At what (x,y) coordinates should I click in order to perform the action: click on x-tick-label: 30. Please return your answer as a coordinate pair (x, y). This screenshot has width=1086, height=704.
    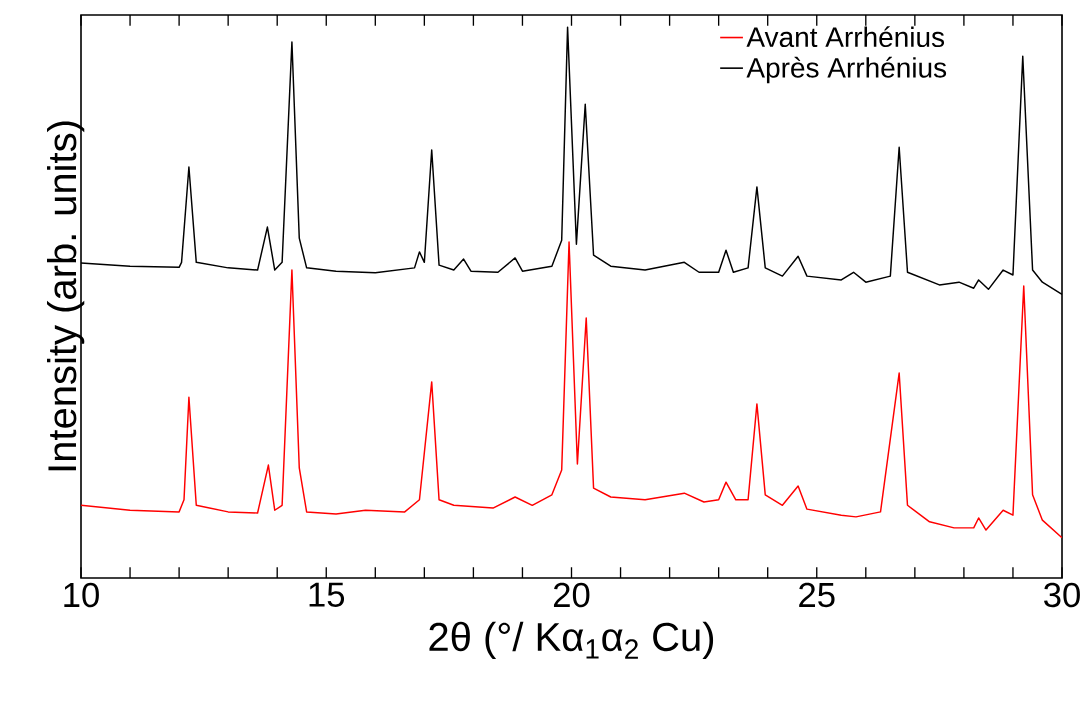
    Looking at the image, I should click on (1062, 595).